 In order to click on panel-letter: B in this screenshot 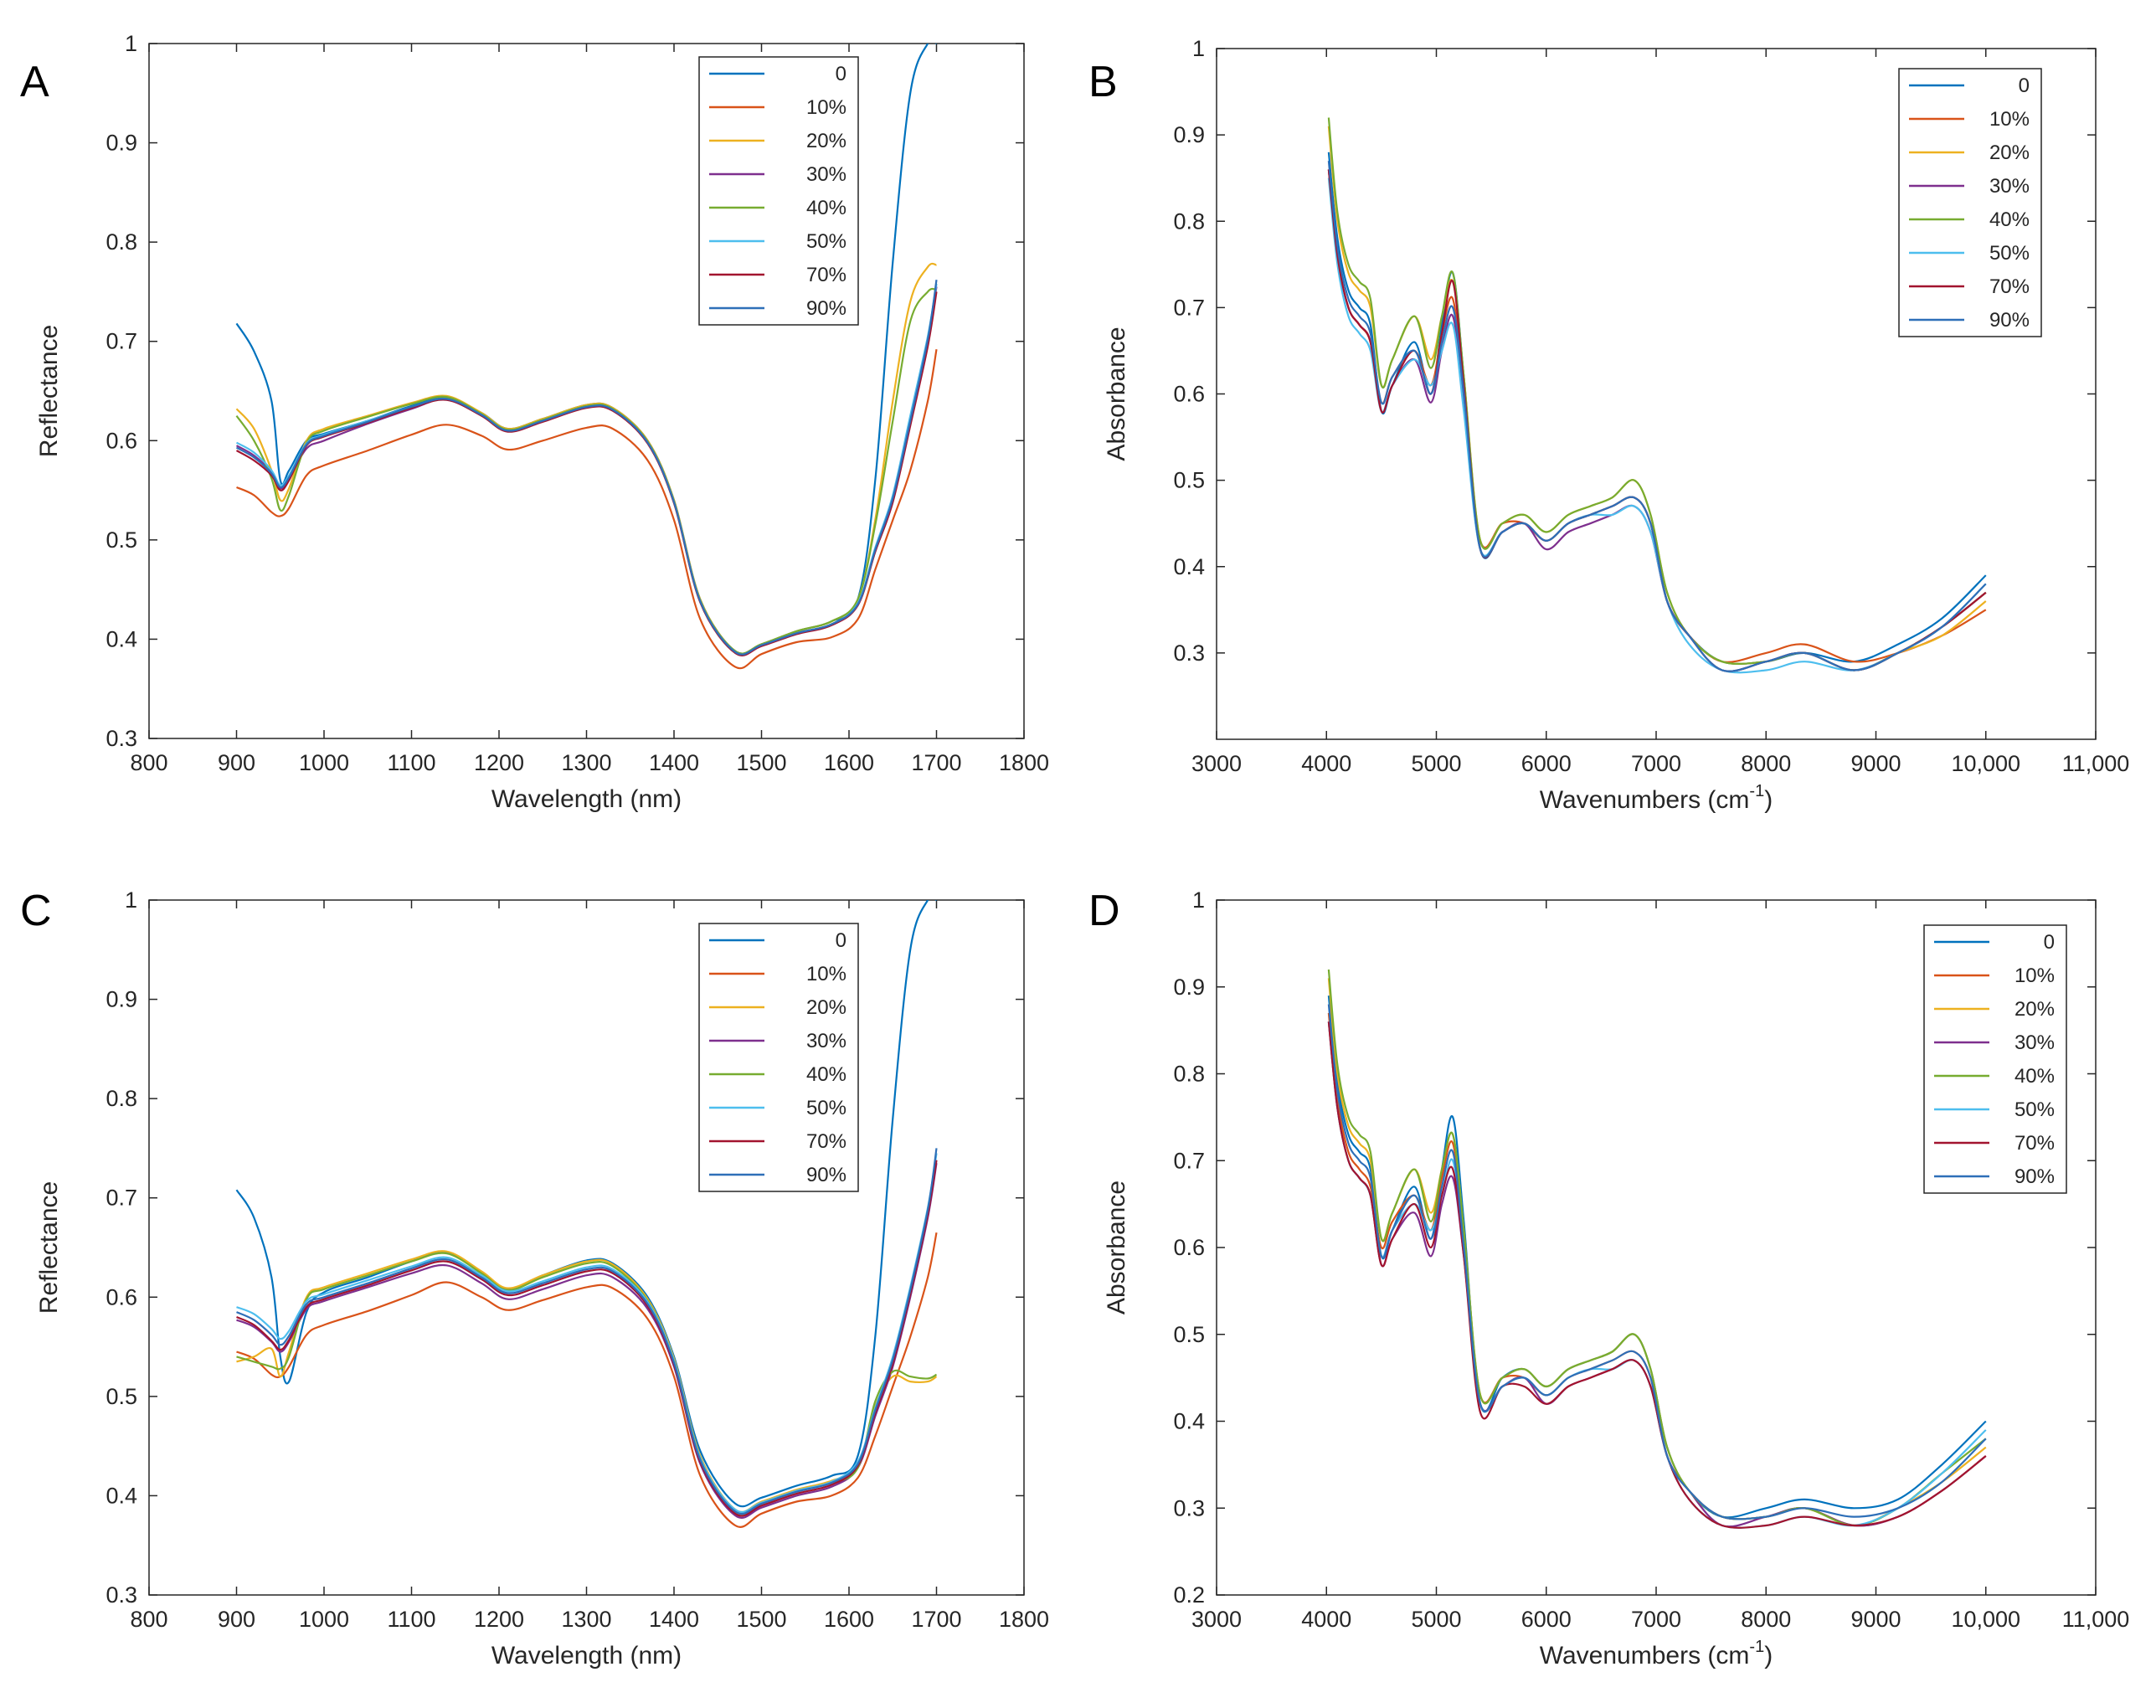, I will do `click(1103, 82)`.